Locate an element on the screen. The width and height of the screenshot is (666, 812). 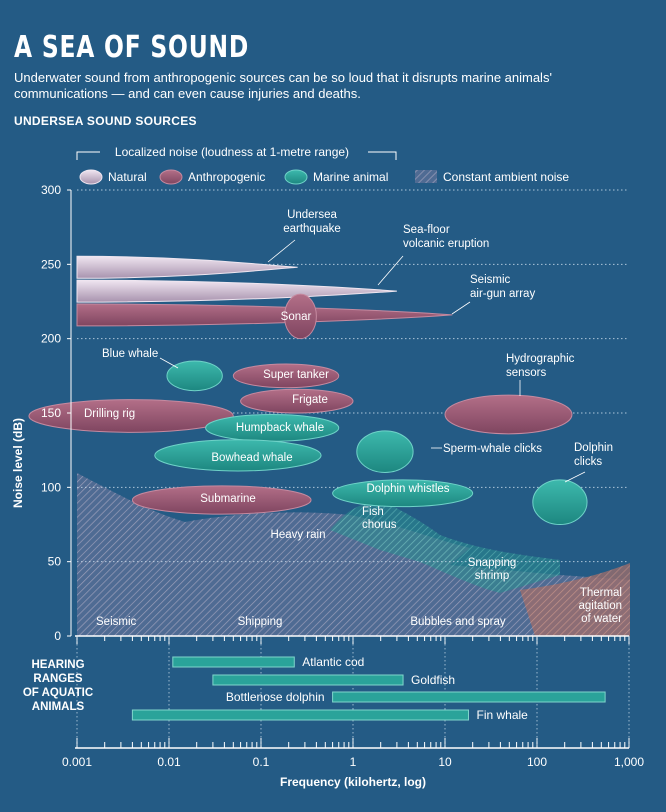
legend-swatch-ambient is located at coordinates (426, 176).